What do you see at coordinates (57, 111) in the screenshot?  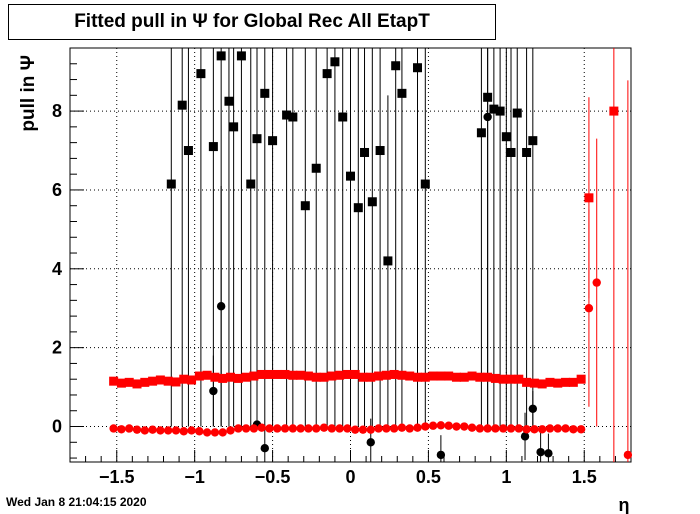 I see `y-tick-label: 8` at bounding box center [57, 111].